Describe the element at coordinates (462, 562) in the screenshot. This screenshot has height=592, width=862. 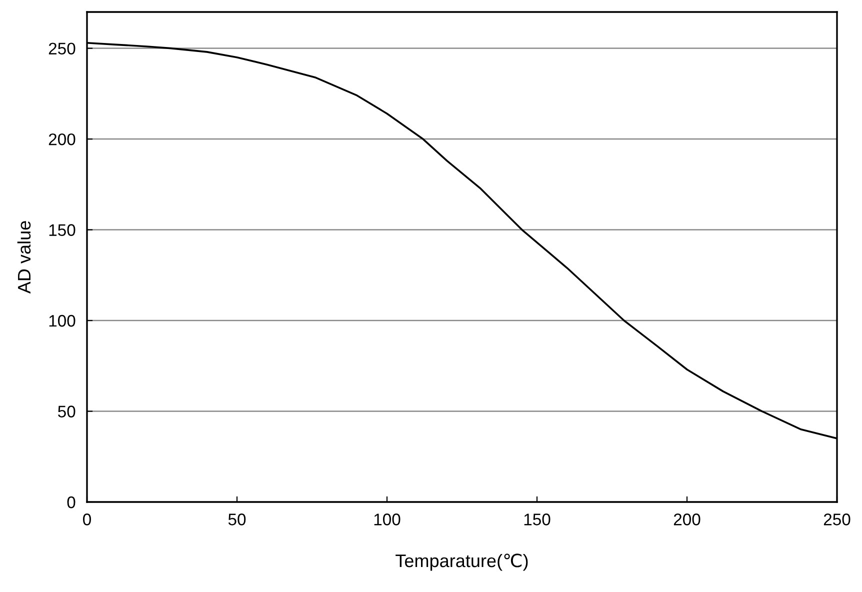
I see `x-axis-title: Temparature(℃)` at that location.